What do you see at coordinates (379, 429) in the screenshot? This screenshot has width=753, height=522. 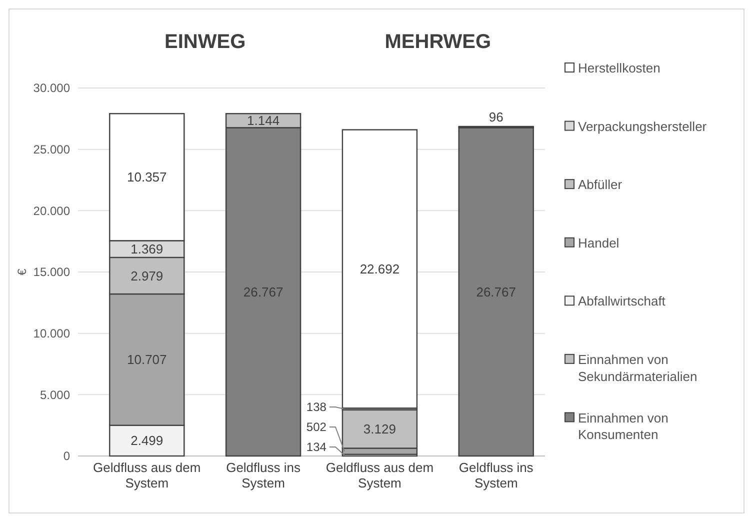 I see `data-label: 3.129` at bounding box center [379, 429].